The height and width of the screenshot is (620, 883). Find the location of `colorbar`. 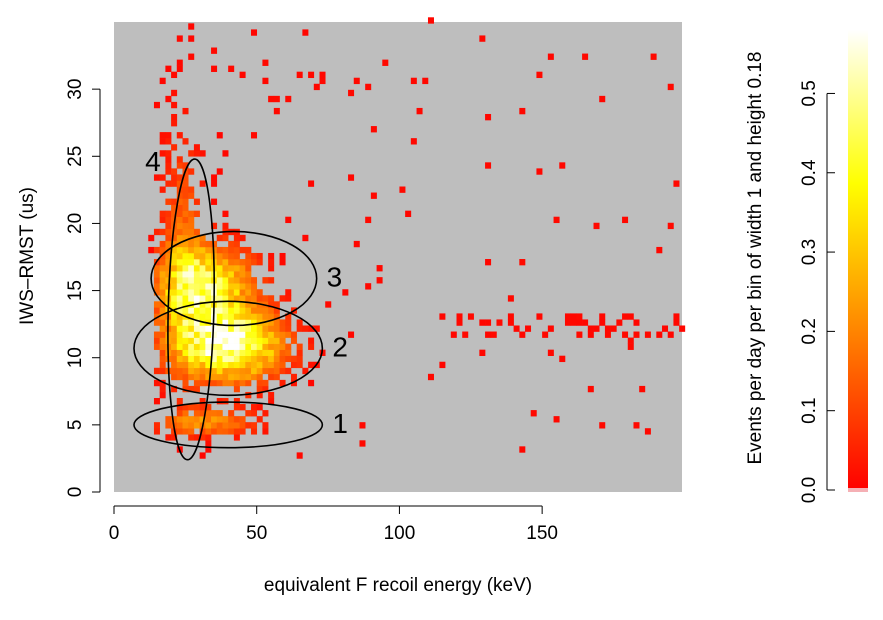

colorbar is located at coordinates (858, 260).